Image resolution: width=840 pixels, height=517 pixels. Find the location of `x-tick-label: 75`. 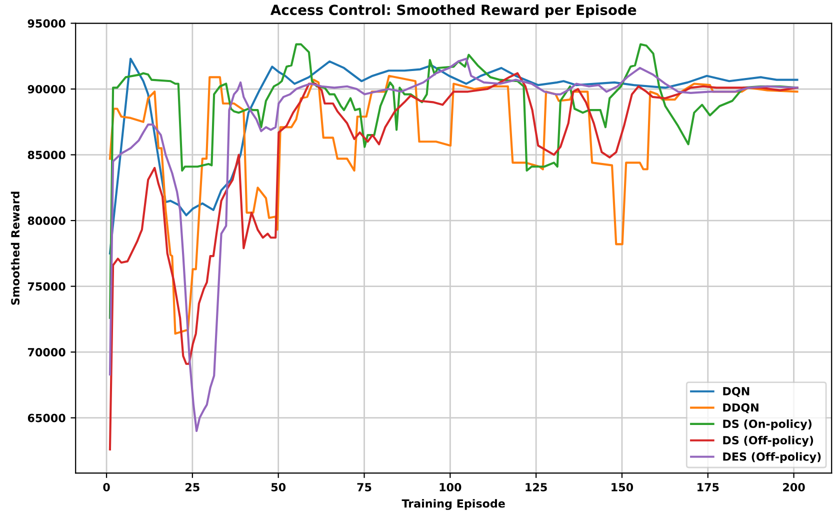

x-tick-label: 75 is located at coordinates (364, 487).